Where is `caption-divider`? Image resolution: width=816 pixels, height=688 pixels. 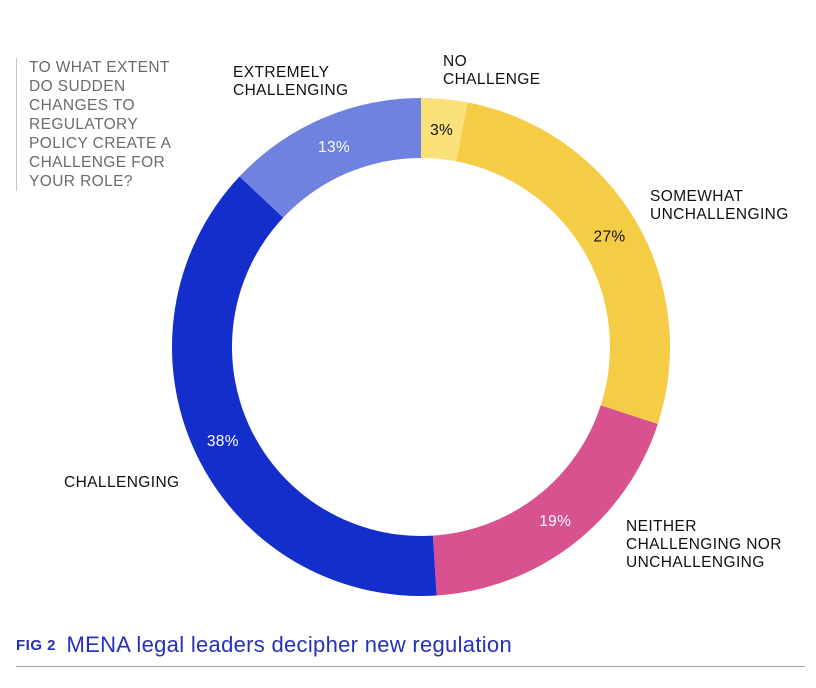 caption-divider is located at coordinates (410, 666).